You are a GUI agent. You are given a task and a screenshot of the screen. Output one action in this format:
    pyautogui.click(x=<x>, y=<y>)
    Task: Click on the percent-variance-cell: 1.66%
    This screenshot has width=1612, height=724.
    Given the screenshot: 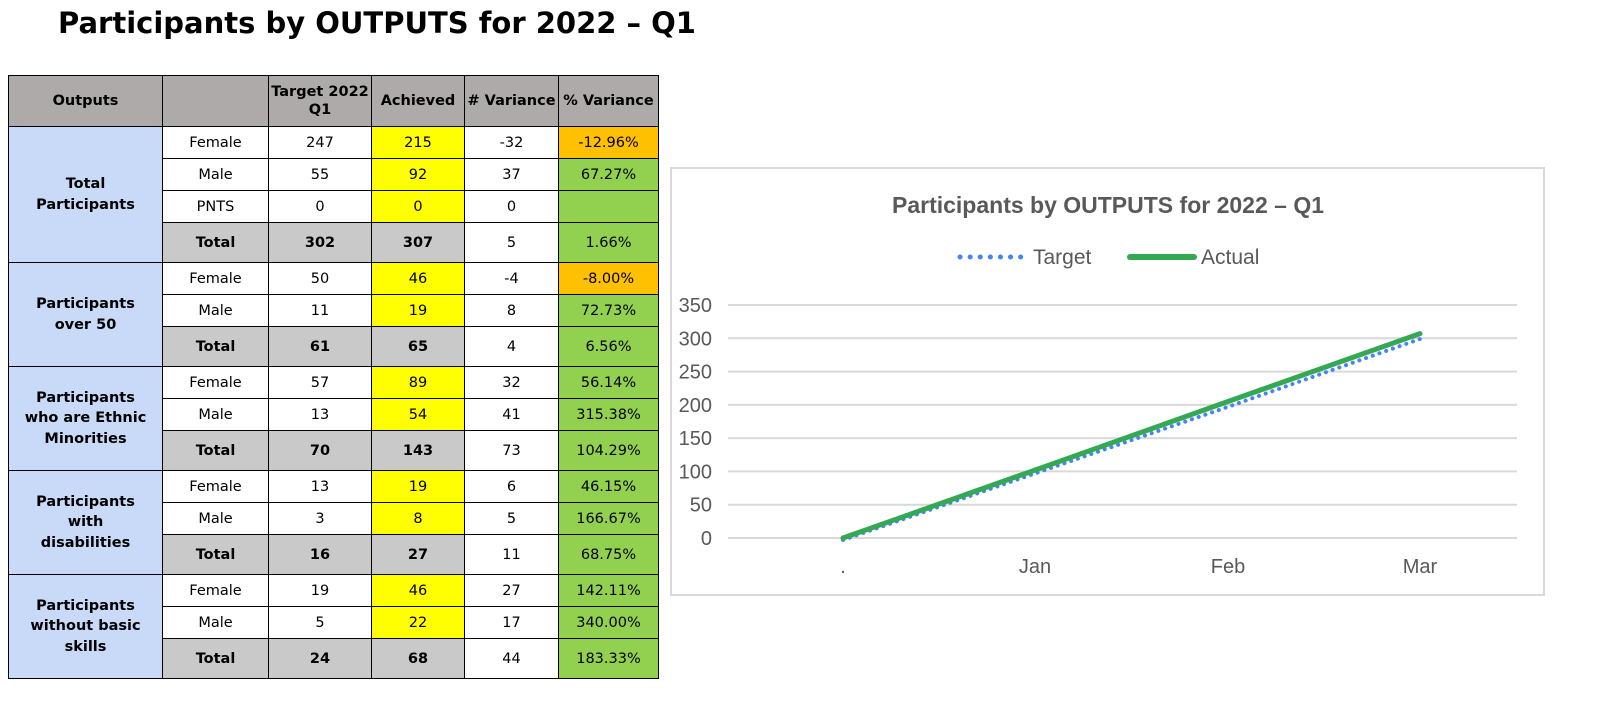 What is the action you would take?
    pyautogui.click(x=608, y=242)
    